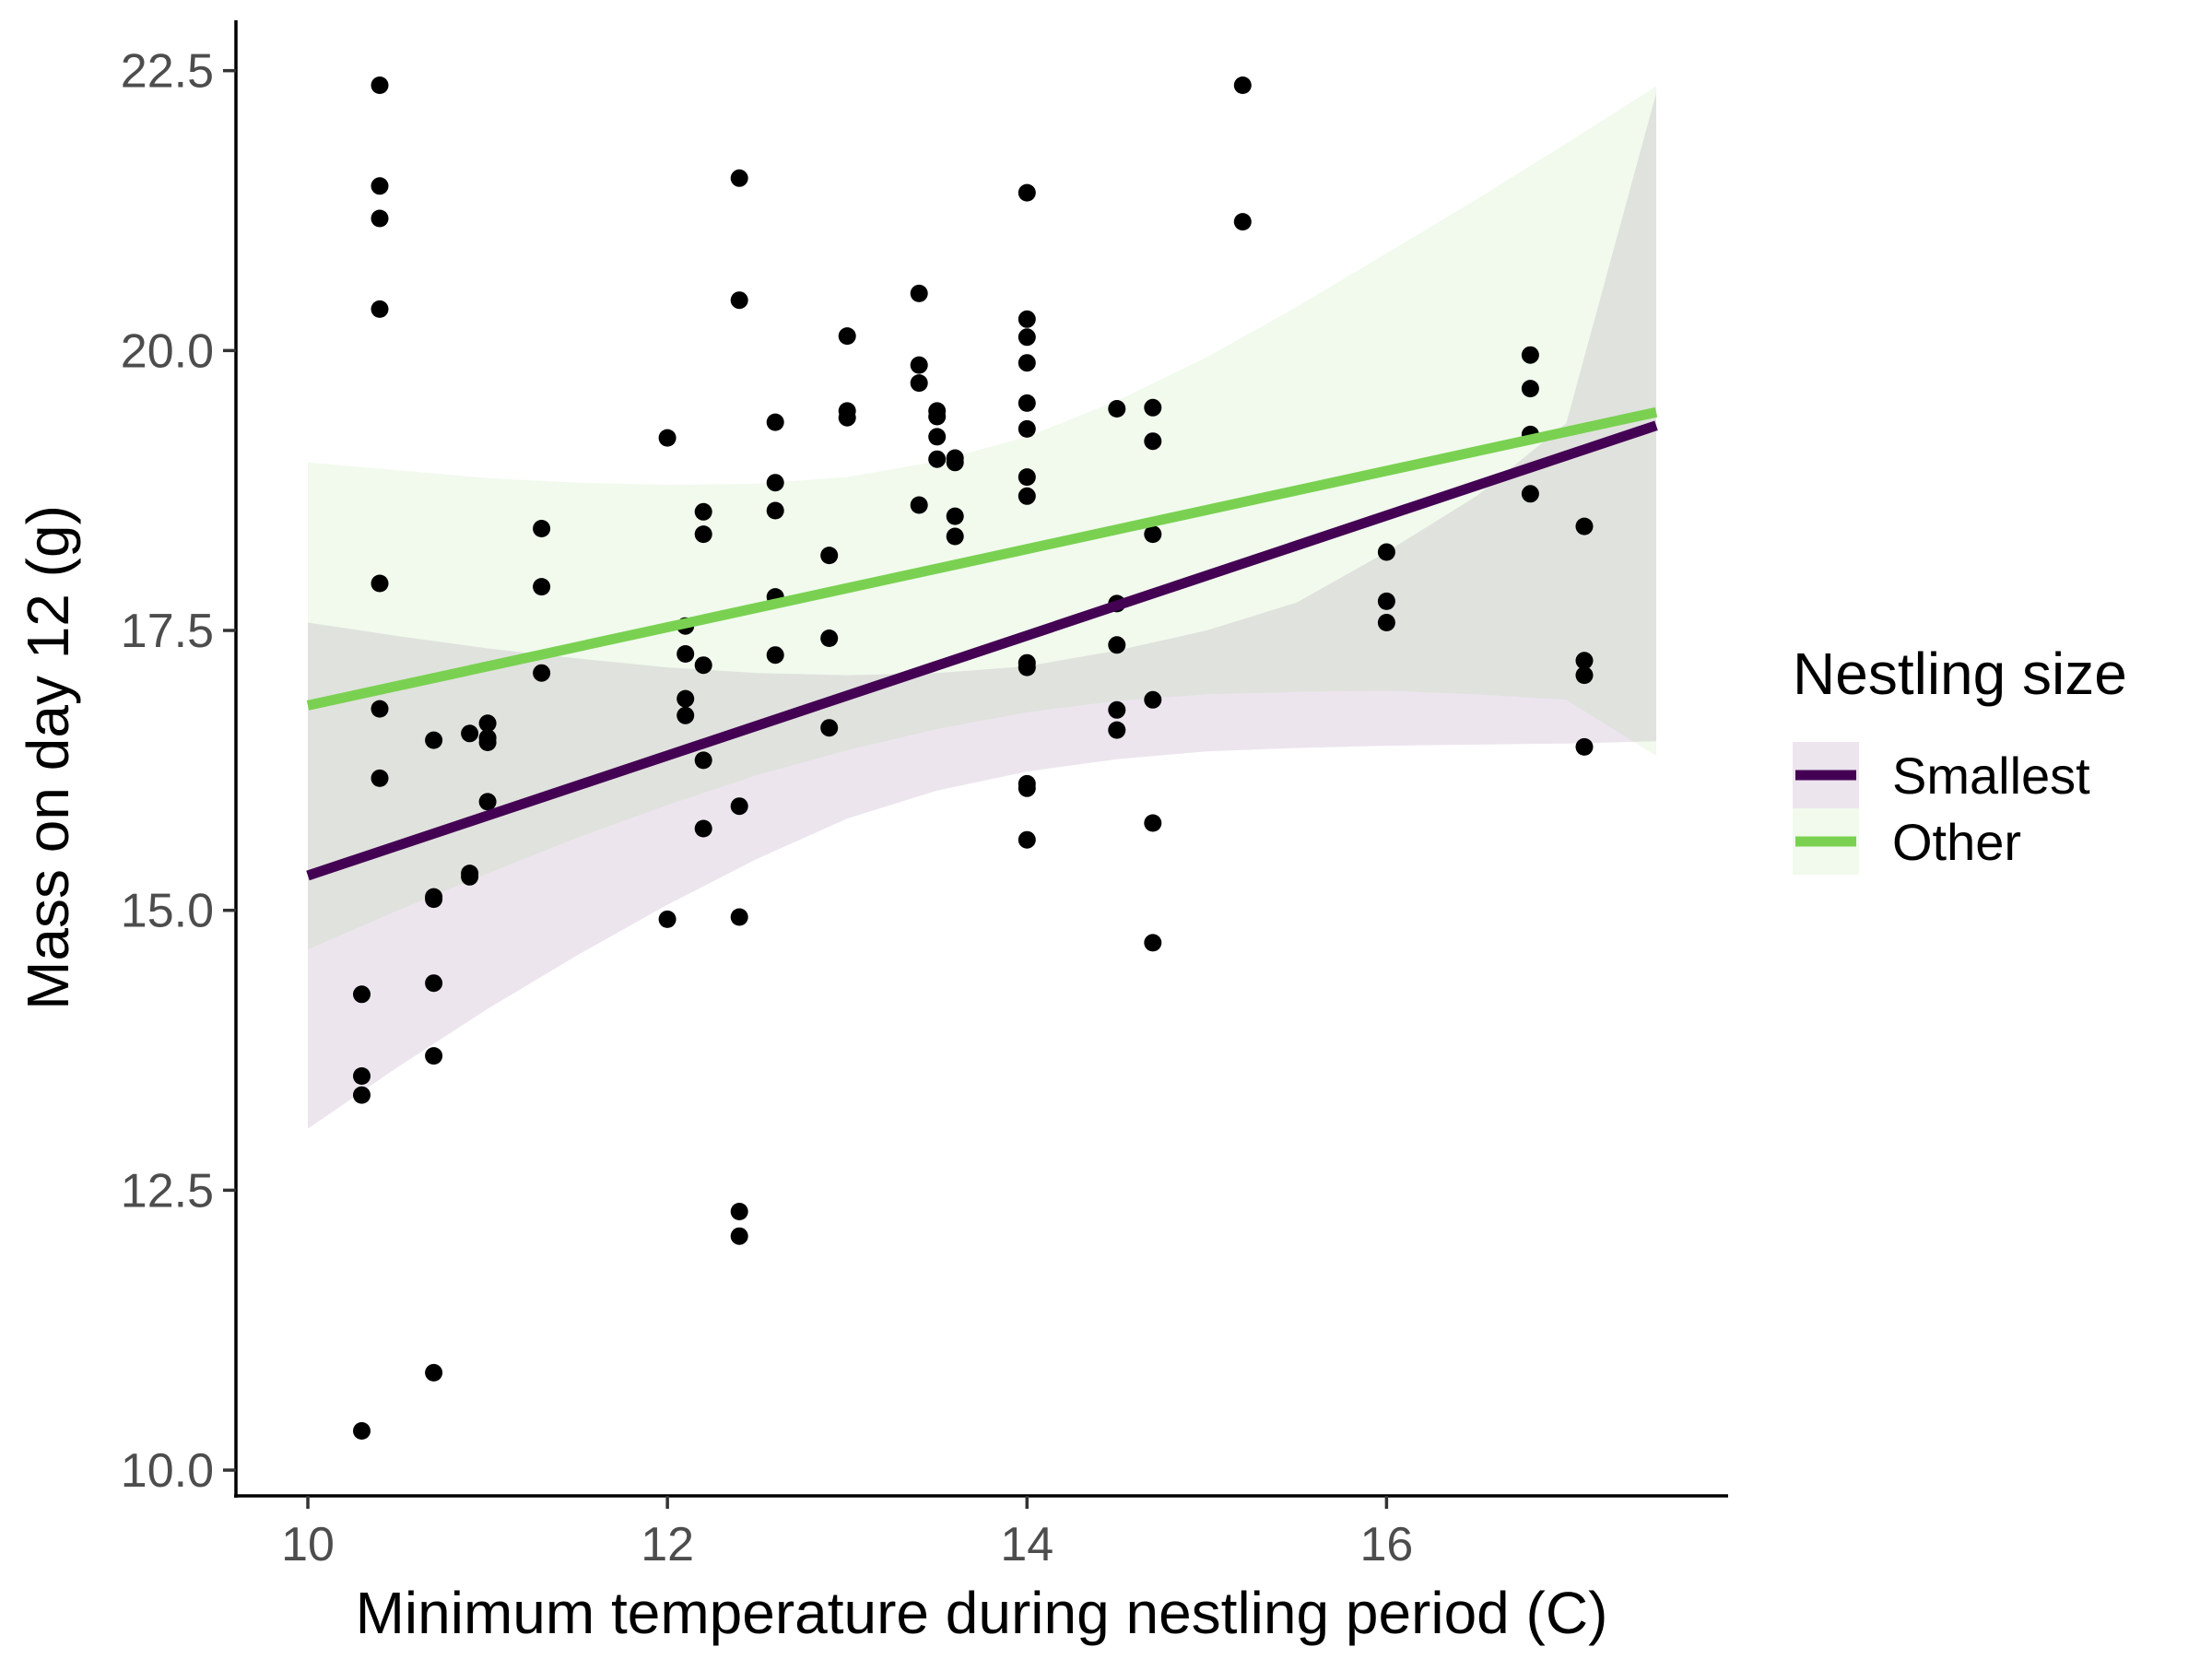 Image resolution: width=2212 pixels, height=1659 pixels. I want to click on x-axis-ticks: 10 12 14 16, so click(847, 1533).